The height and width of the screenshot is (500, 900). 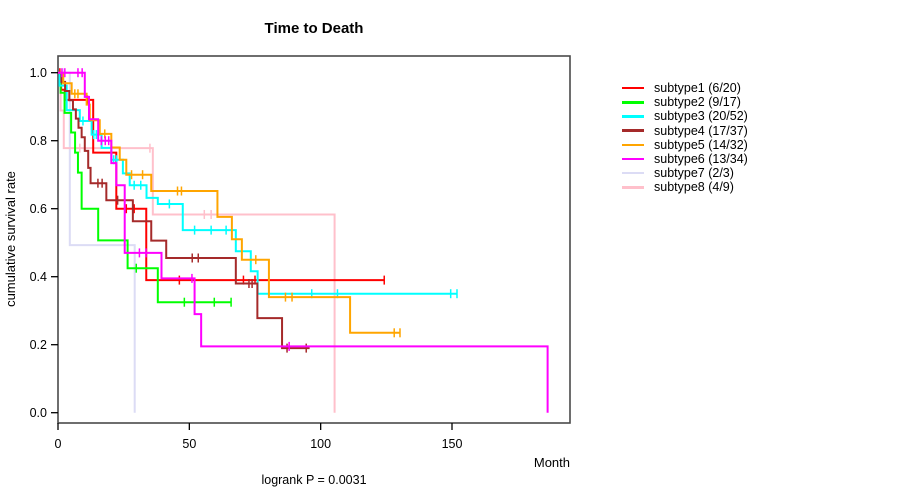 I want to click on legend-item-subtype7: subtype7 (2/3), so click(x=685, y=173).